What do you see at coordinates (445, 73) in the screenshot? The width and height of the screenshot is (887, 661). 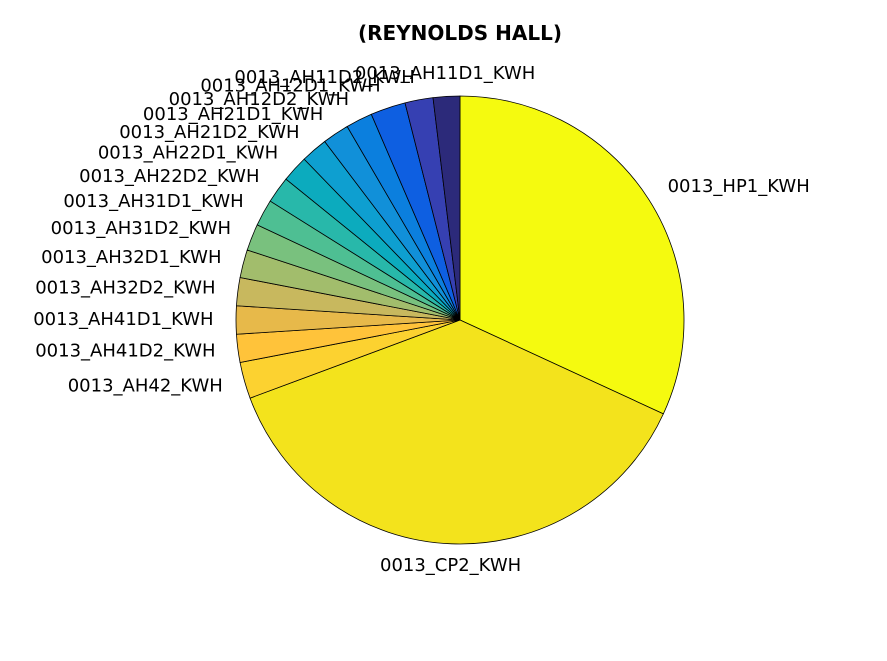 I see `pie-slice-label: 0013_AH11D1_KWH` at bounding box center [445, 73].